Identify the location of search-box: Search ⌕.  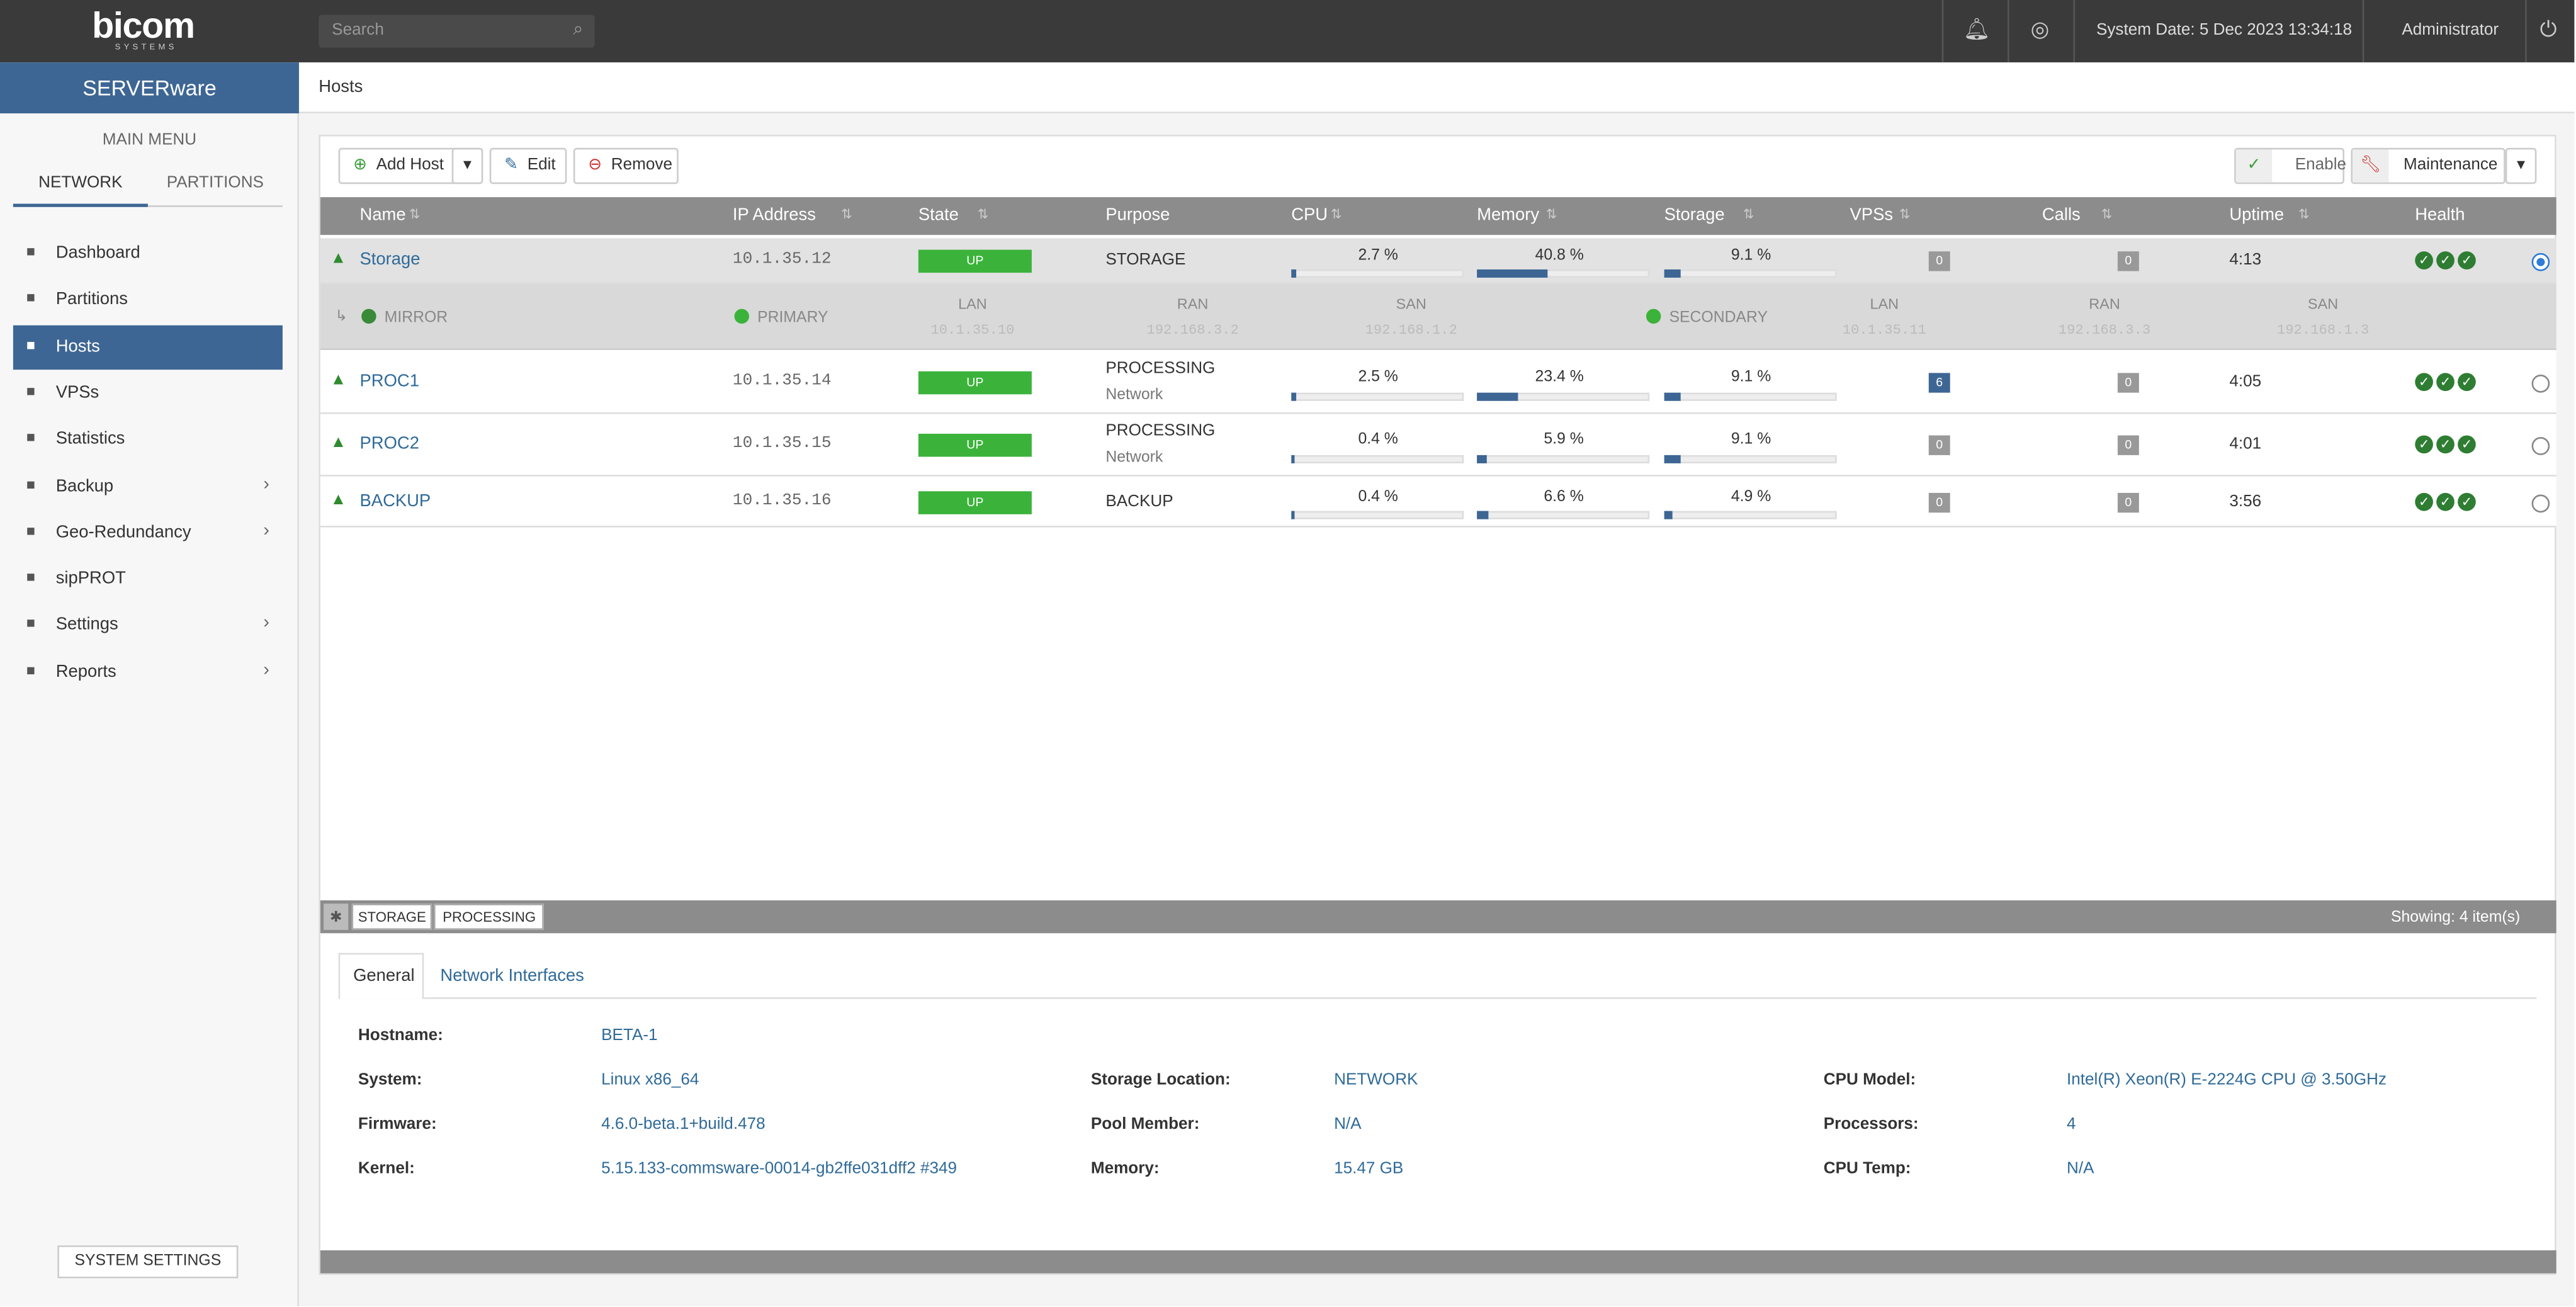
(457, 31).